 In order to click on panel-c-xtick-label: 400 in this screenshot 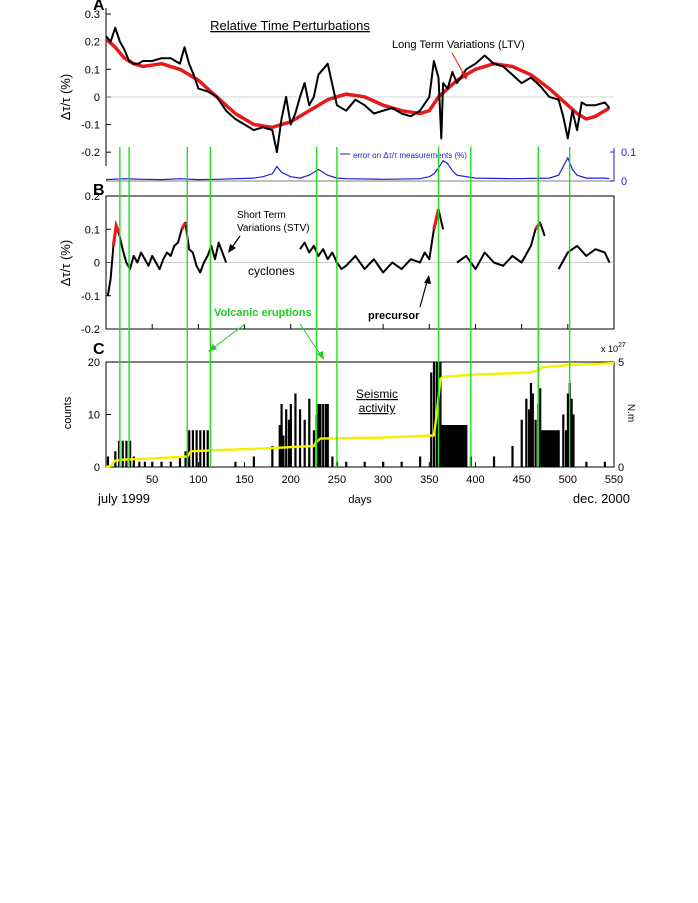, I will do `click(475, 480)`.